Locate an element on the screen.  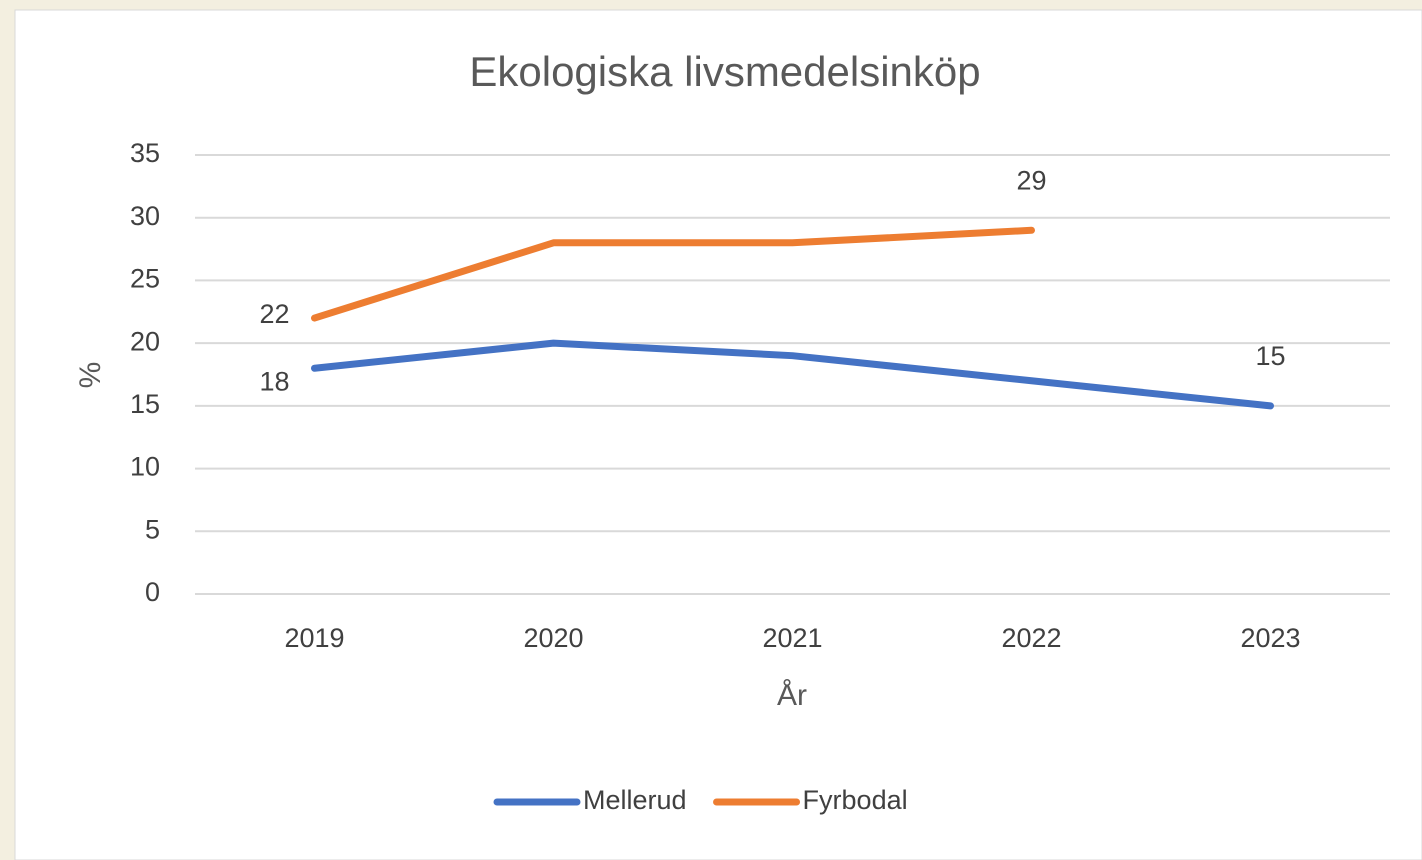
data-label: 15 is located at coordinates (1270, 356).